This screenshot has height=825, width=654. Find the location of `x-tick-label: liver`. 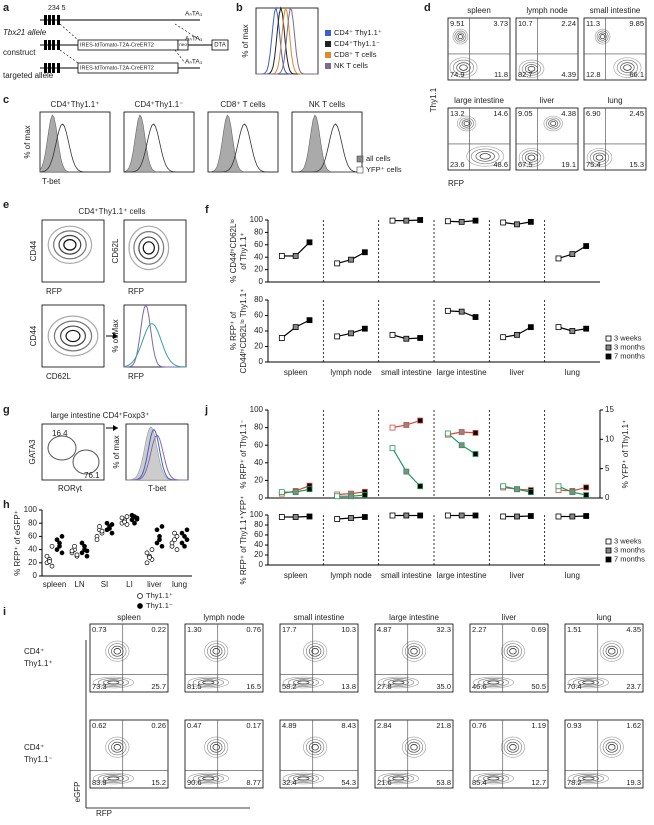

x-tick-label: liver is located at coordinates (517, 372).